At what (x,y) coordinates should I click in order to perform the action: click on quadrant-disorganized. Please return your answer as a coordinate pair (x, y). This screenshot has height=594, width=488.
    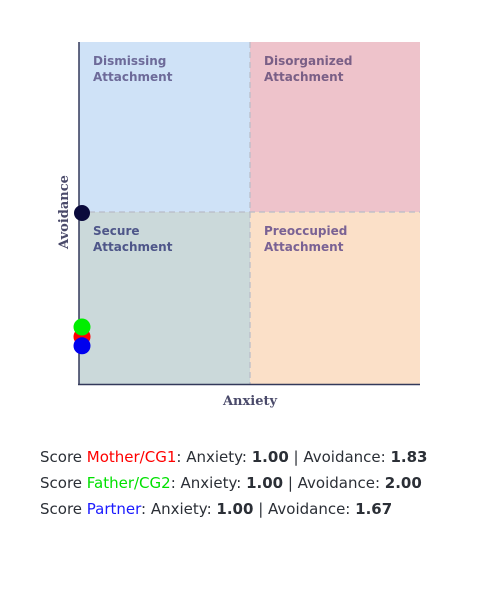
    Looking at the image, I should click on (335, 127).